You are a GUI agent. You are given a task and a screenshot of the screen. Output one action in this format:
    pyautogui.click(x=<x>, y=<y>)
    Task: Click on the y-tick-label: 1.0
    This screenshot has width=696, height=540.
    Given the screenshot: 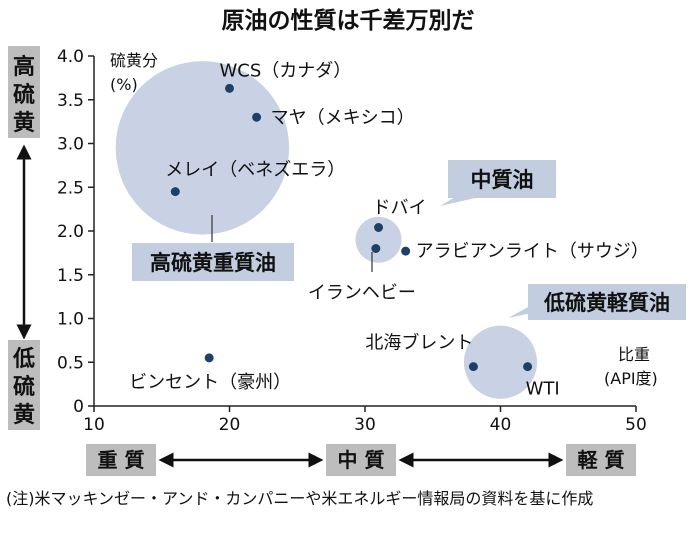 What is the action you would take?
    pyautogui.click(x=70, y=320)
    